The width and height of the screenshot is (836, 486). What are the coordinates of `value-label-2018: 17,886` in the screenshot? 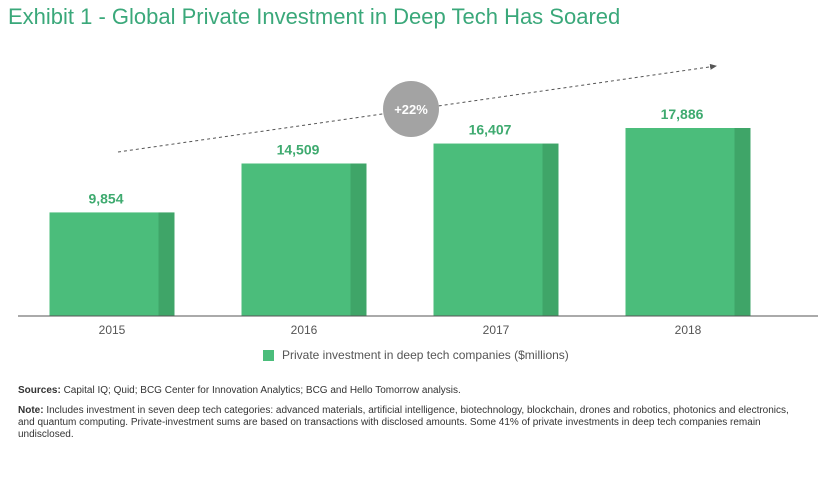 It's located at (682, 114).